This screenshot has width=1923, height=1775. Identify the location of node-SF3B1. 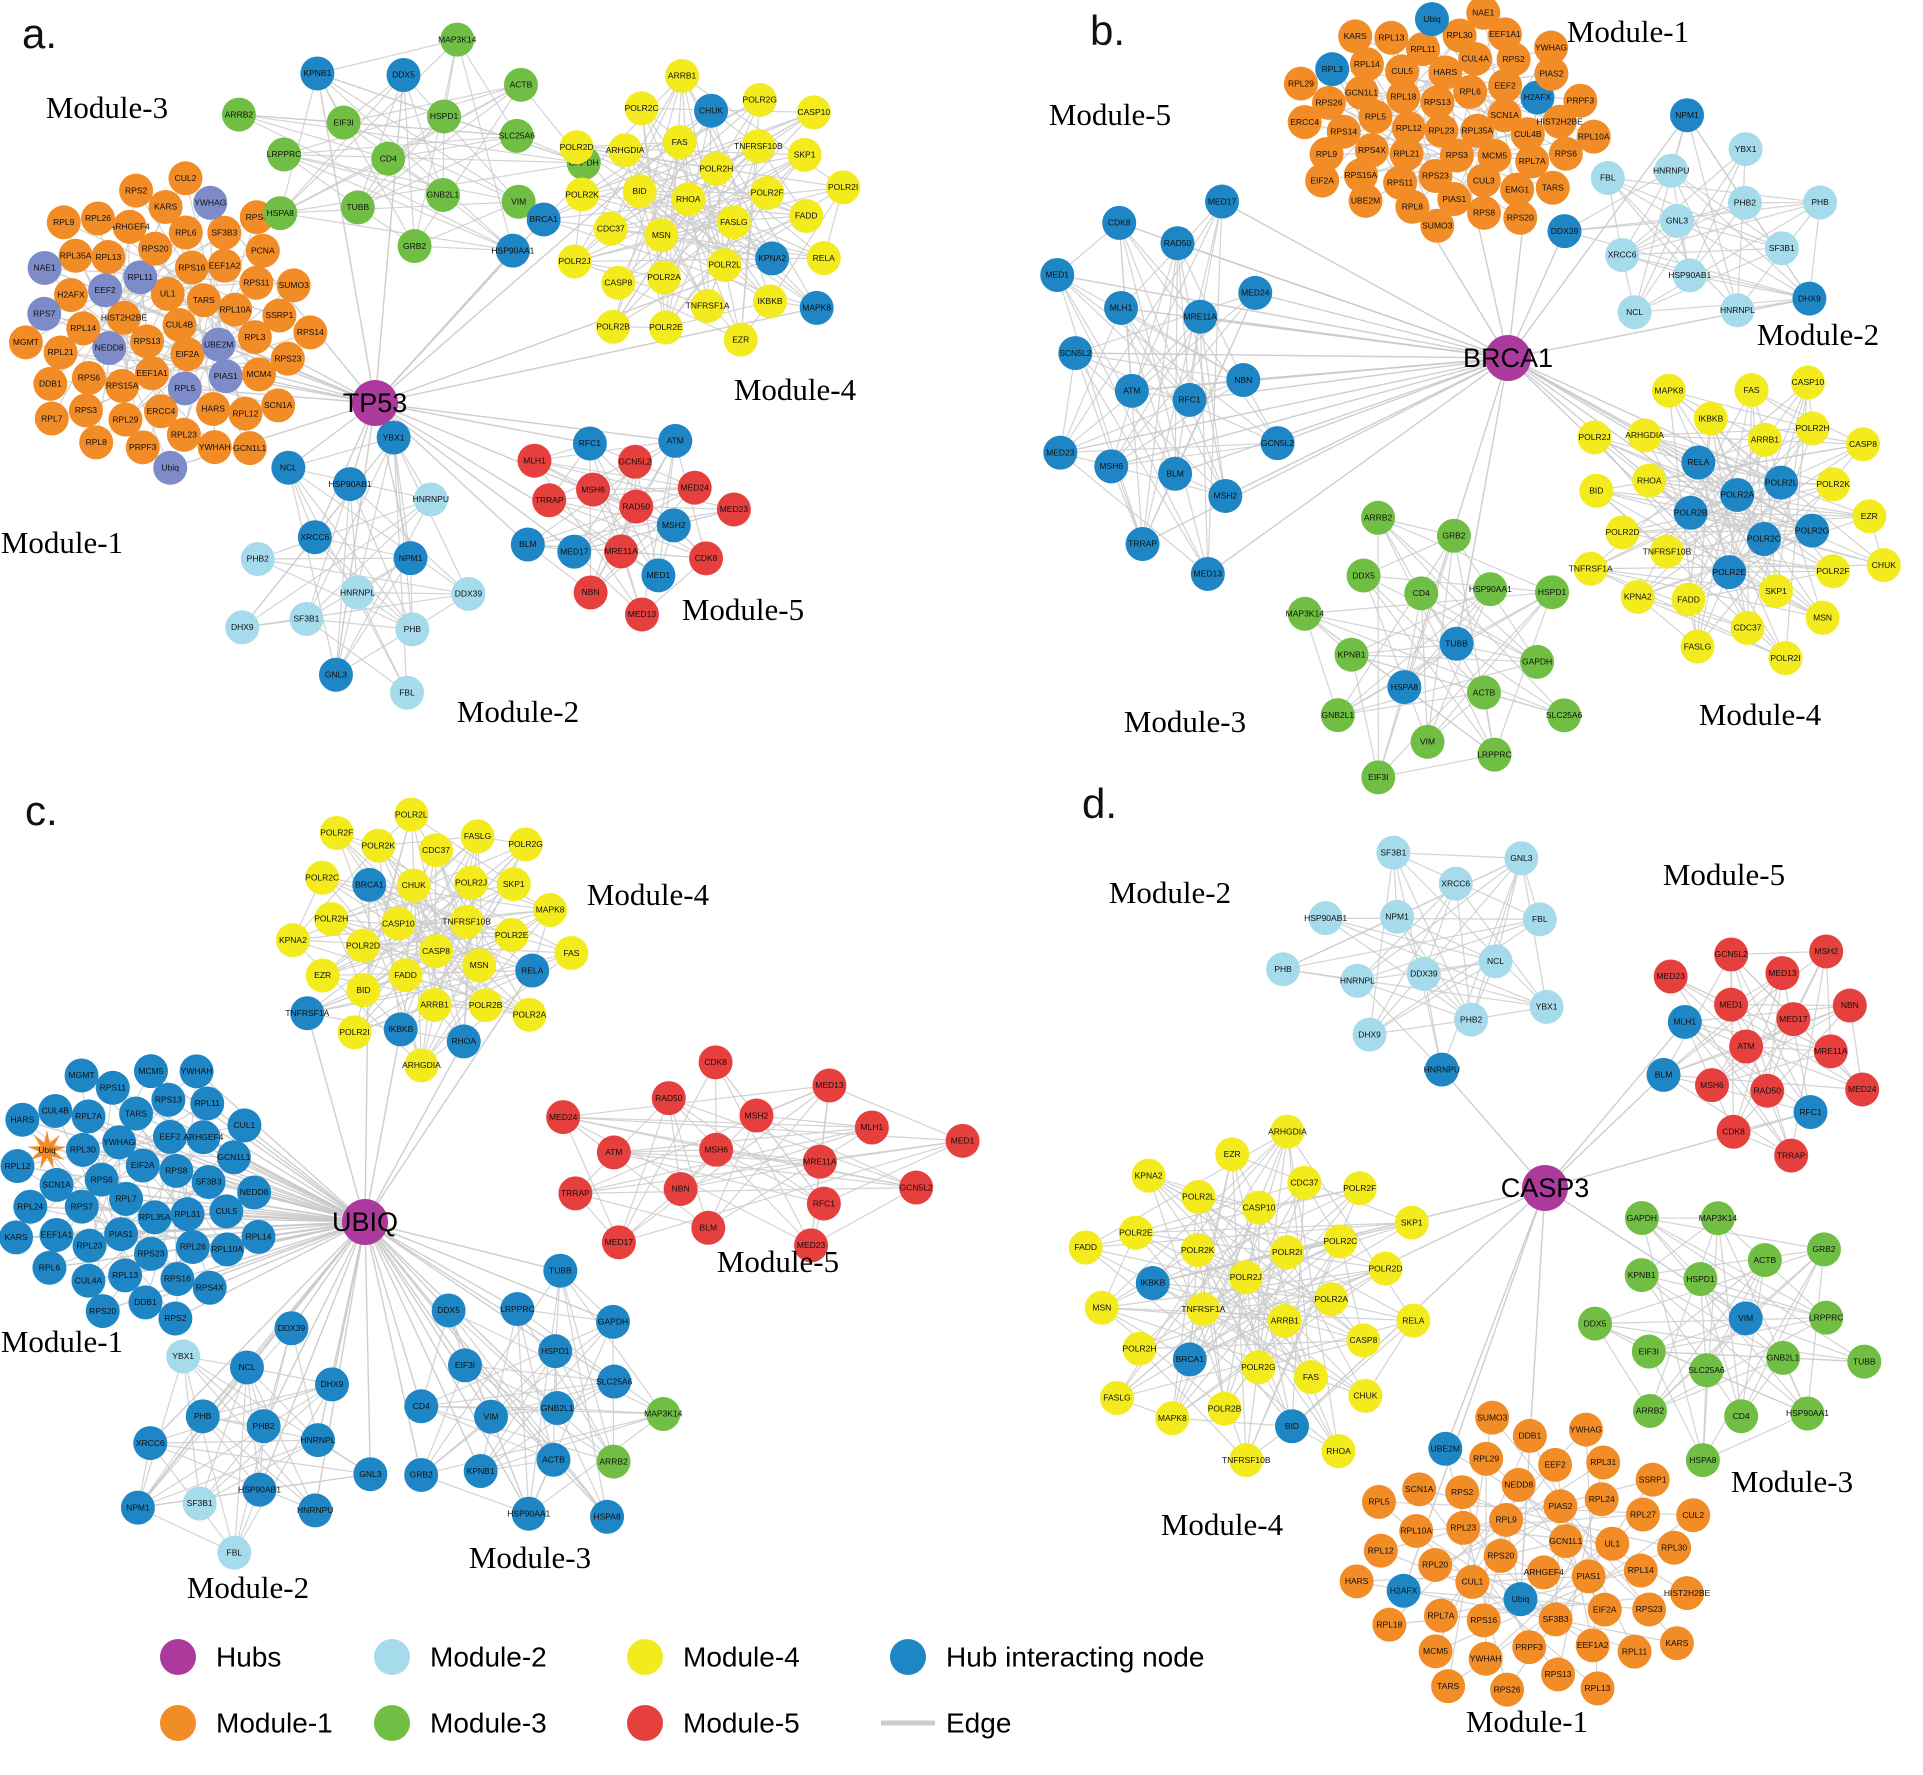
(306, 618).